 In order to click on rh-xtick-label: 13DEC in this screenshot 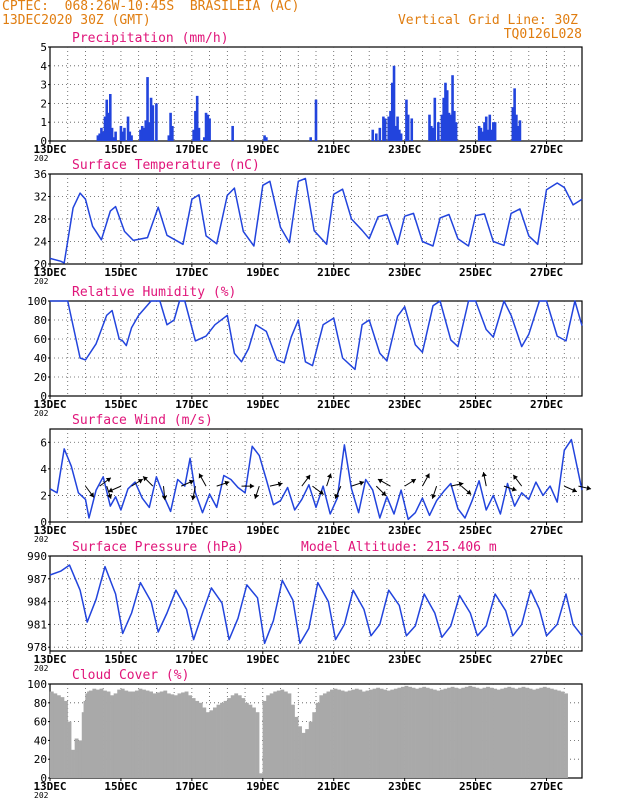, I will do `click(49, 404)`.